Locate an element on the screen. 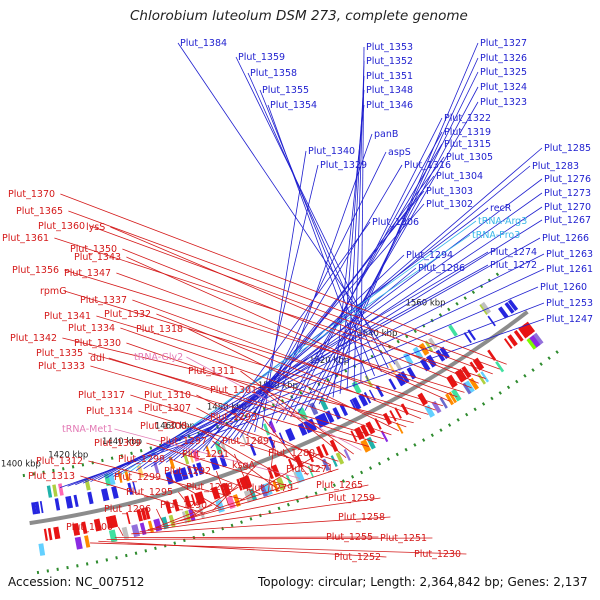  forward-gene-label: Plut_1294 is located at coordinates (429, 255).